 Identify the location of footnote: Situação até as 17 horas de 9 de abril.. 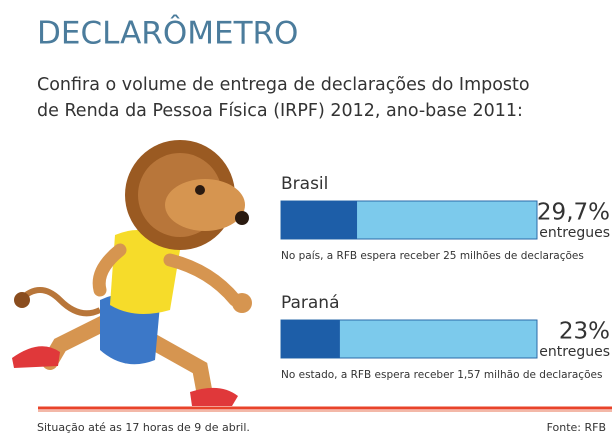
(143, 427).